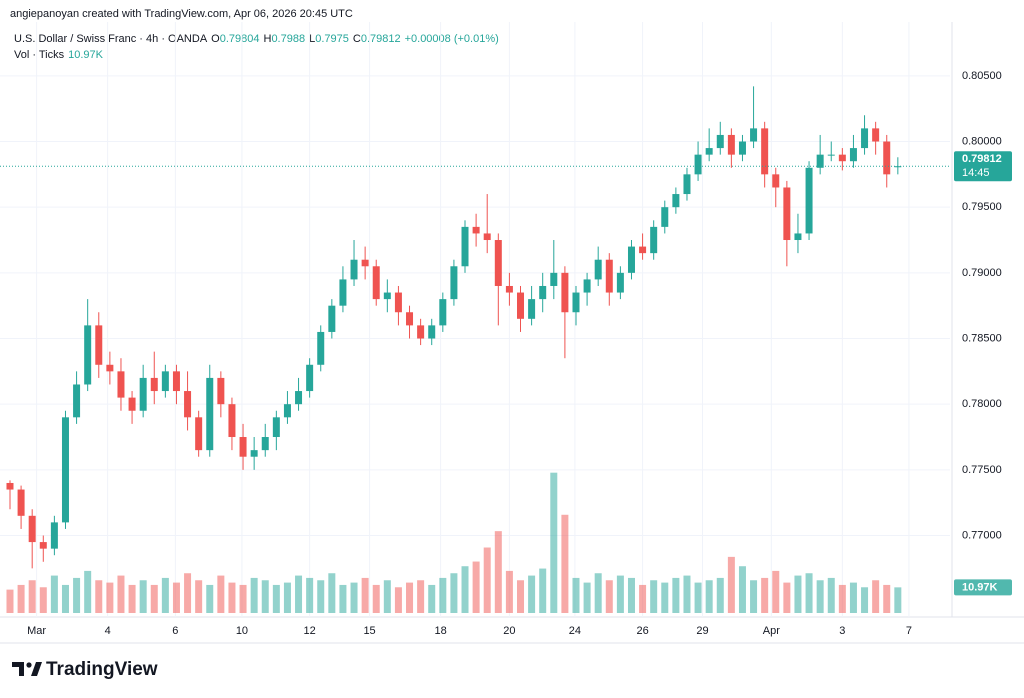  Describe the element at coordinates (771, 631) in the screenshot. I see `x-tick-label: Apr` at that location.